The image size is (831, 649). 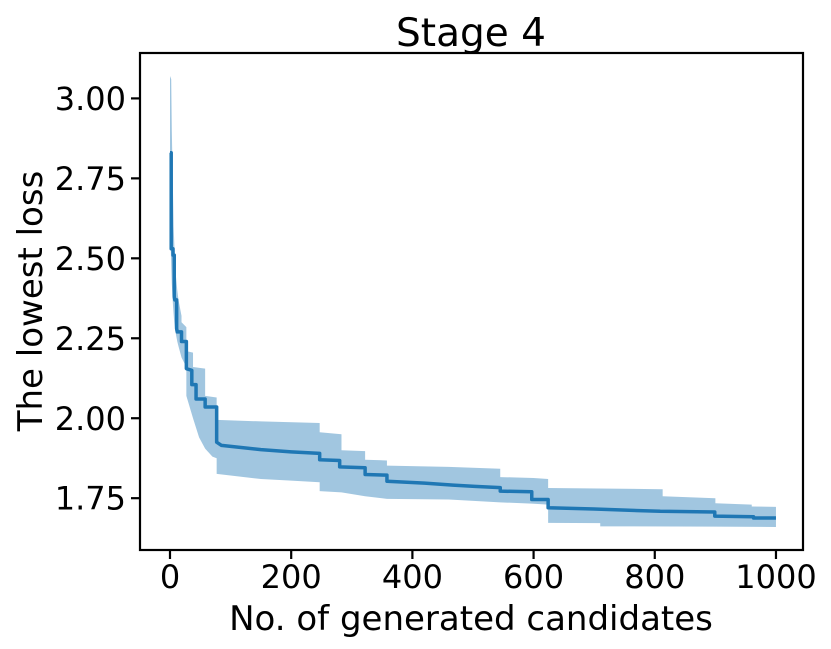 What do you see at coordinates (471, 33) in the screenshot?
I see `chart-title: Stage 4` at bounding box center [471, 33].